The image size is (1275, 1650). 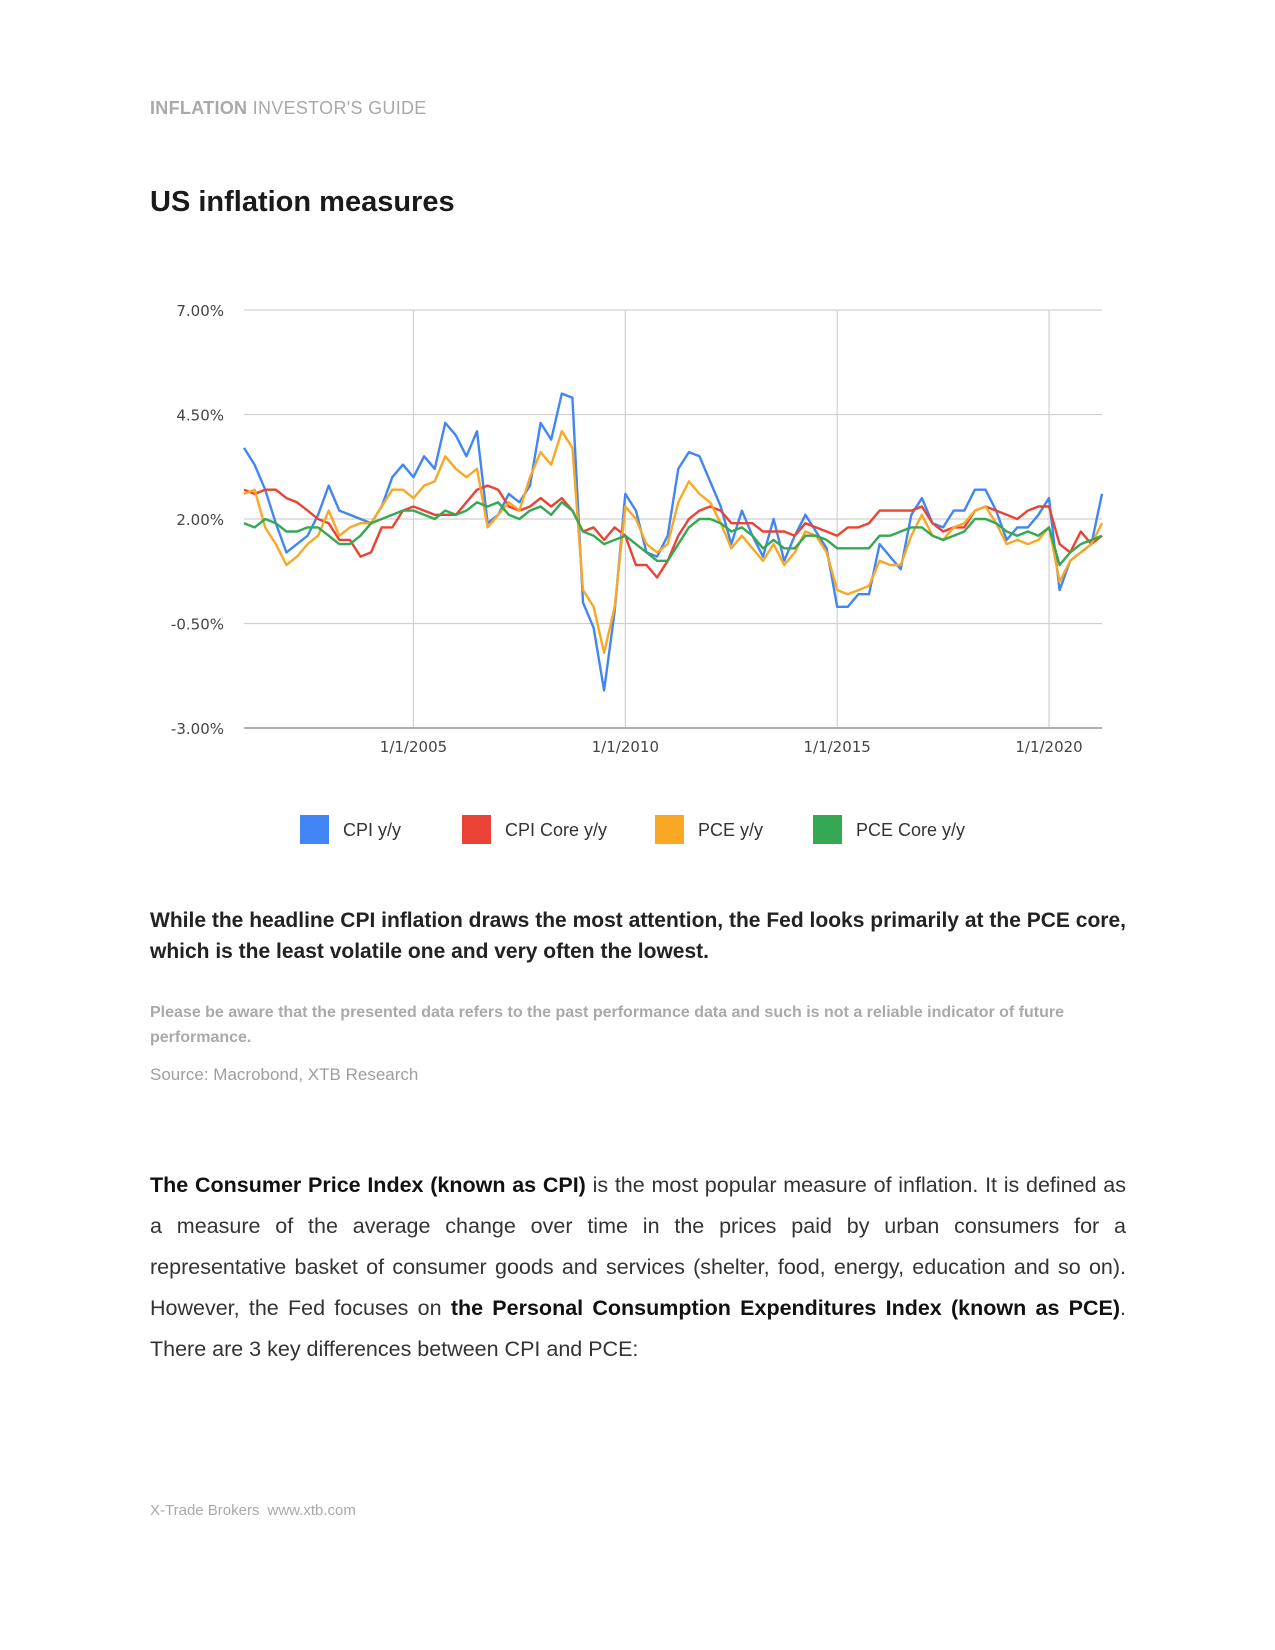 I want to click on footer-company: X-Trade Brokers, so click(x=205, y=1510).